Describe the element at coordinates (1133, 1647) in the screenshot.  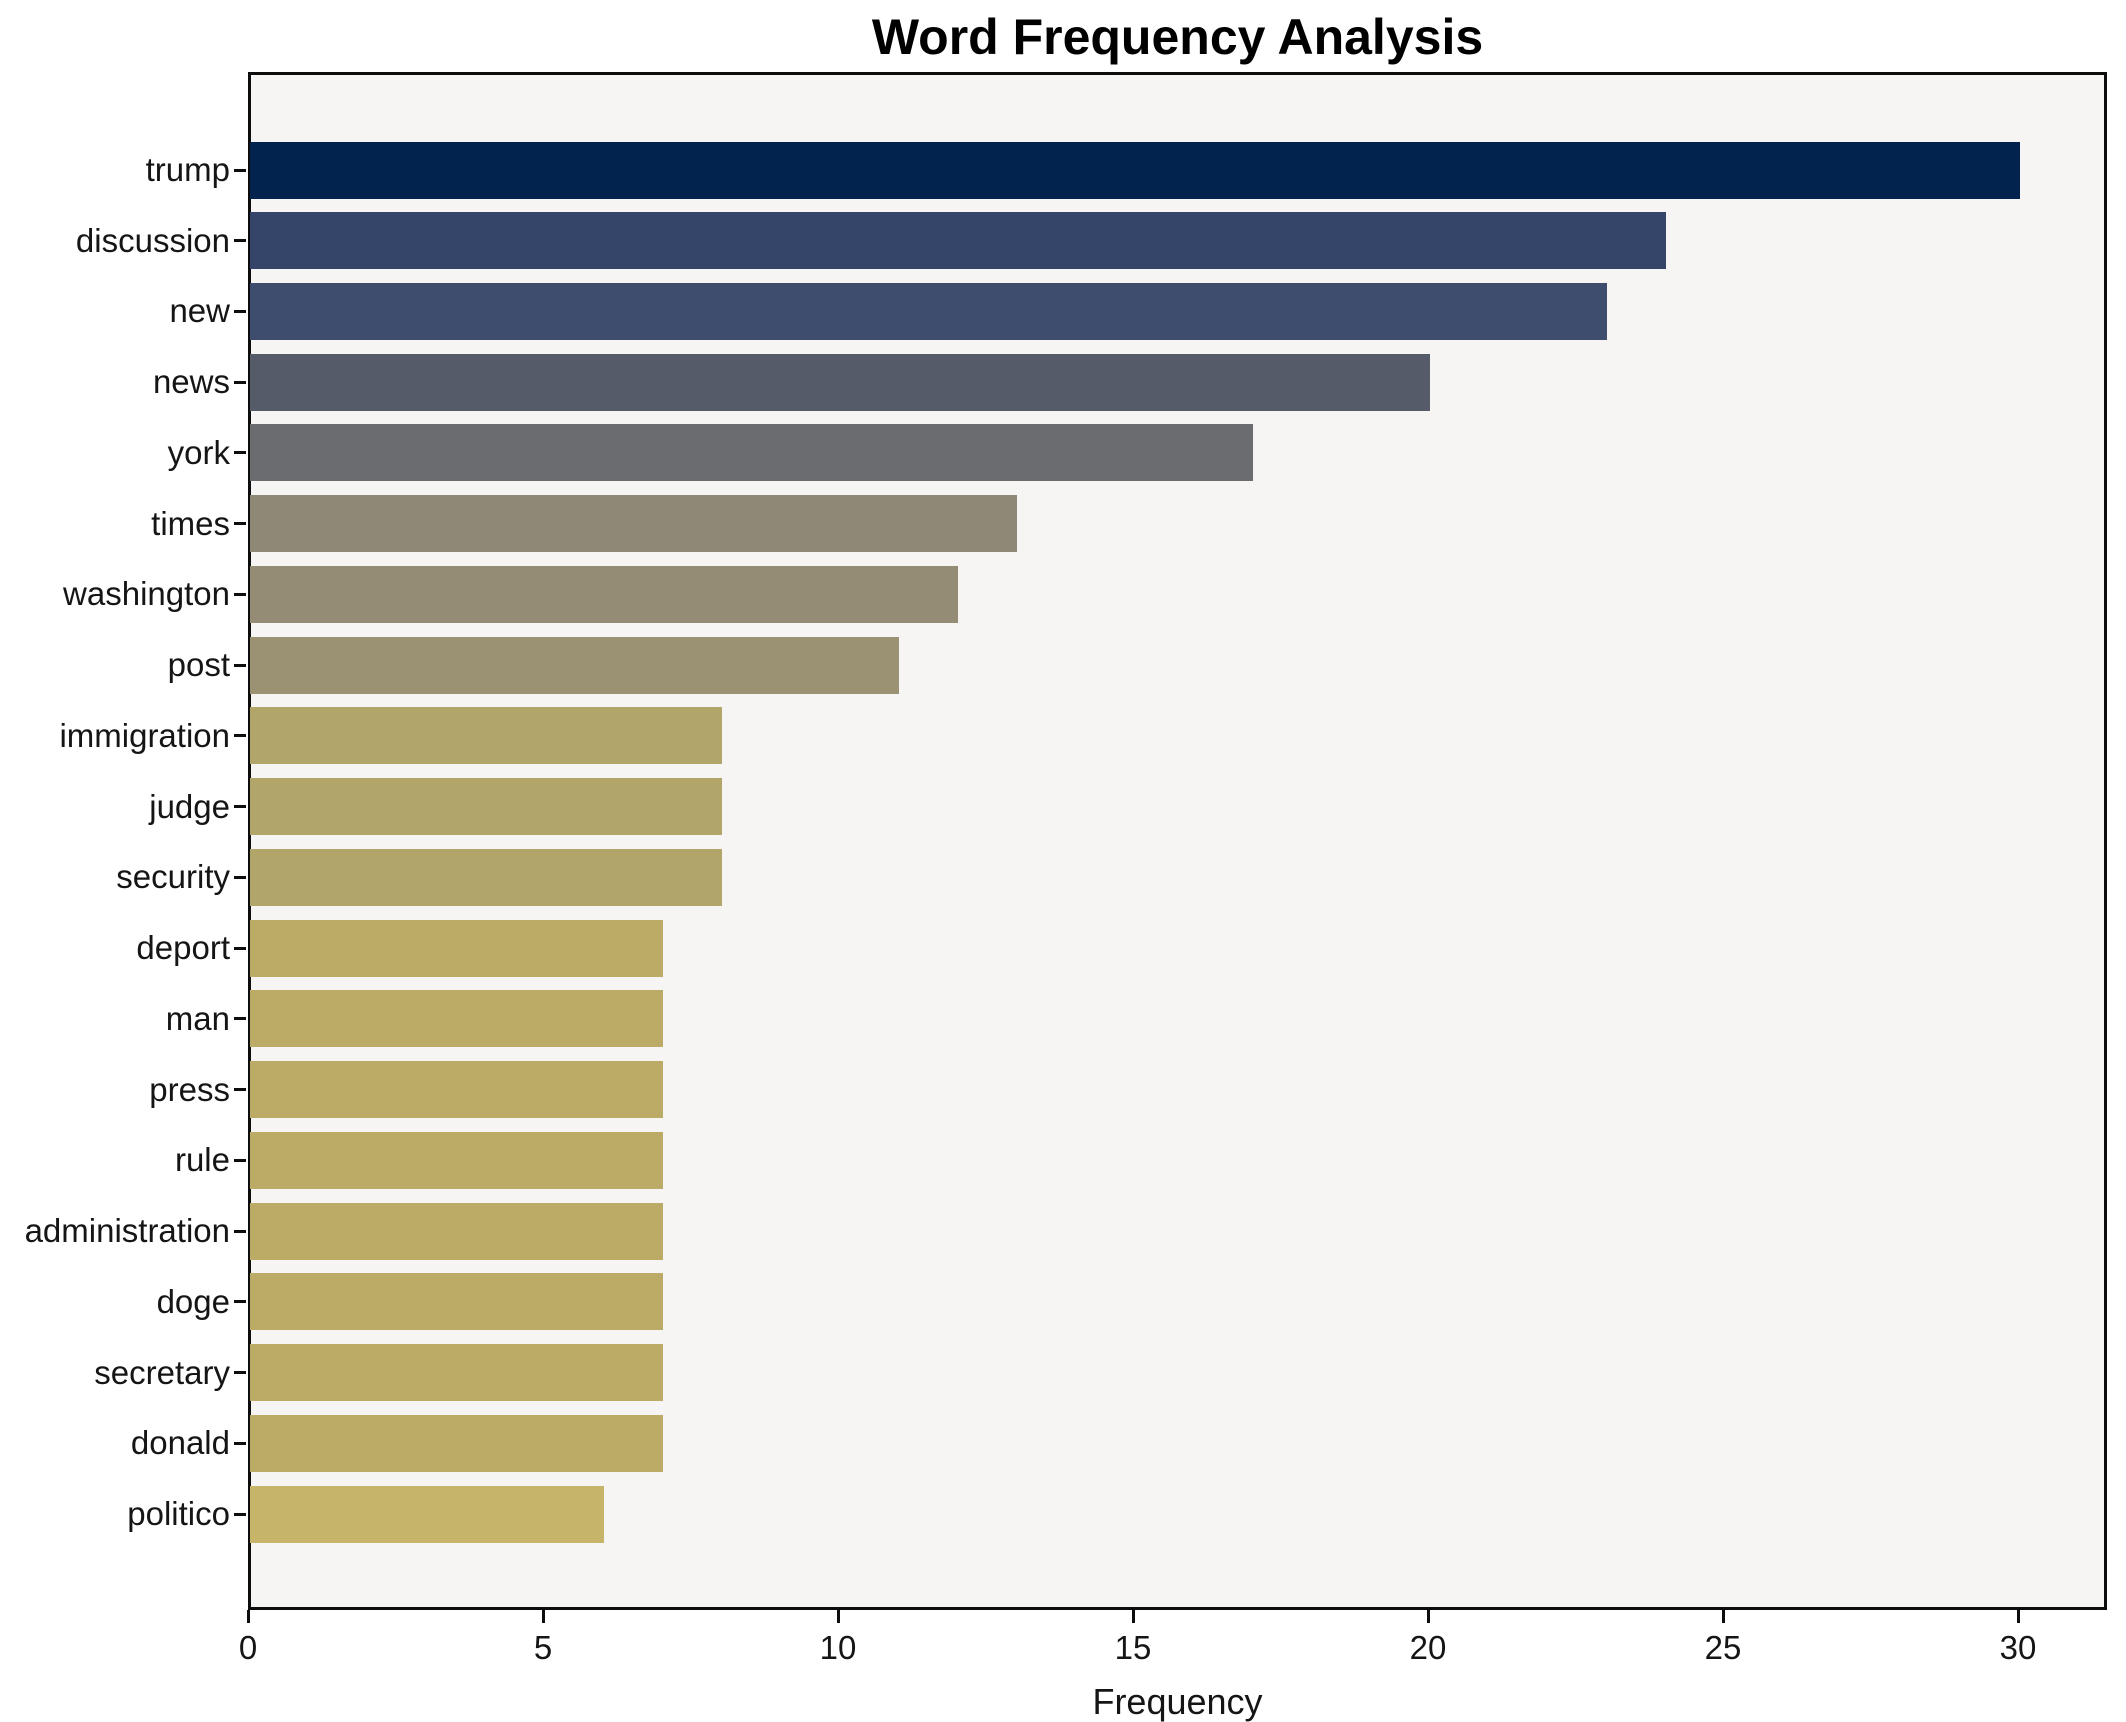
I see `x-tick-label-15: 15` at that location.